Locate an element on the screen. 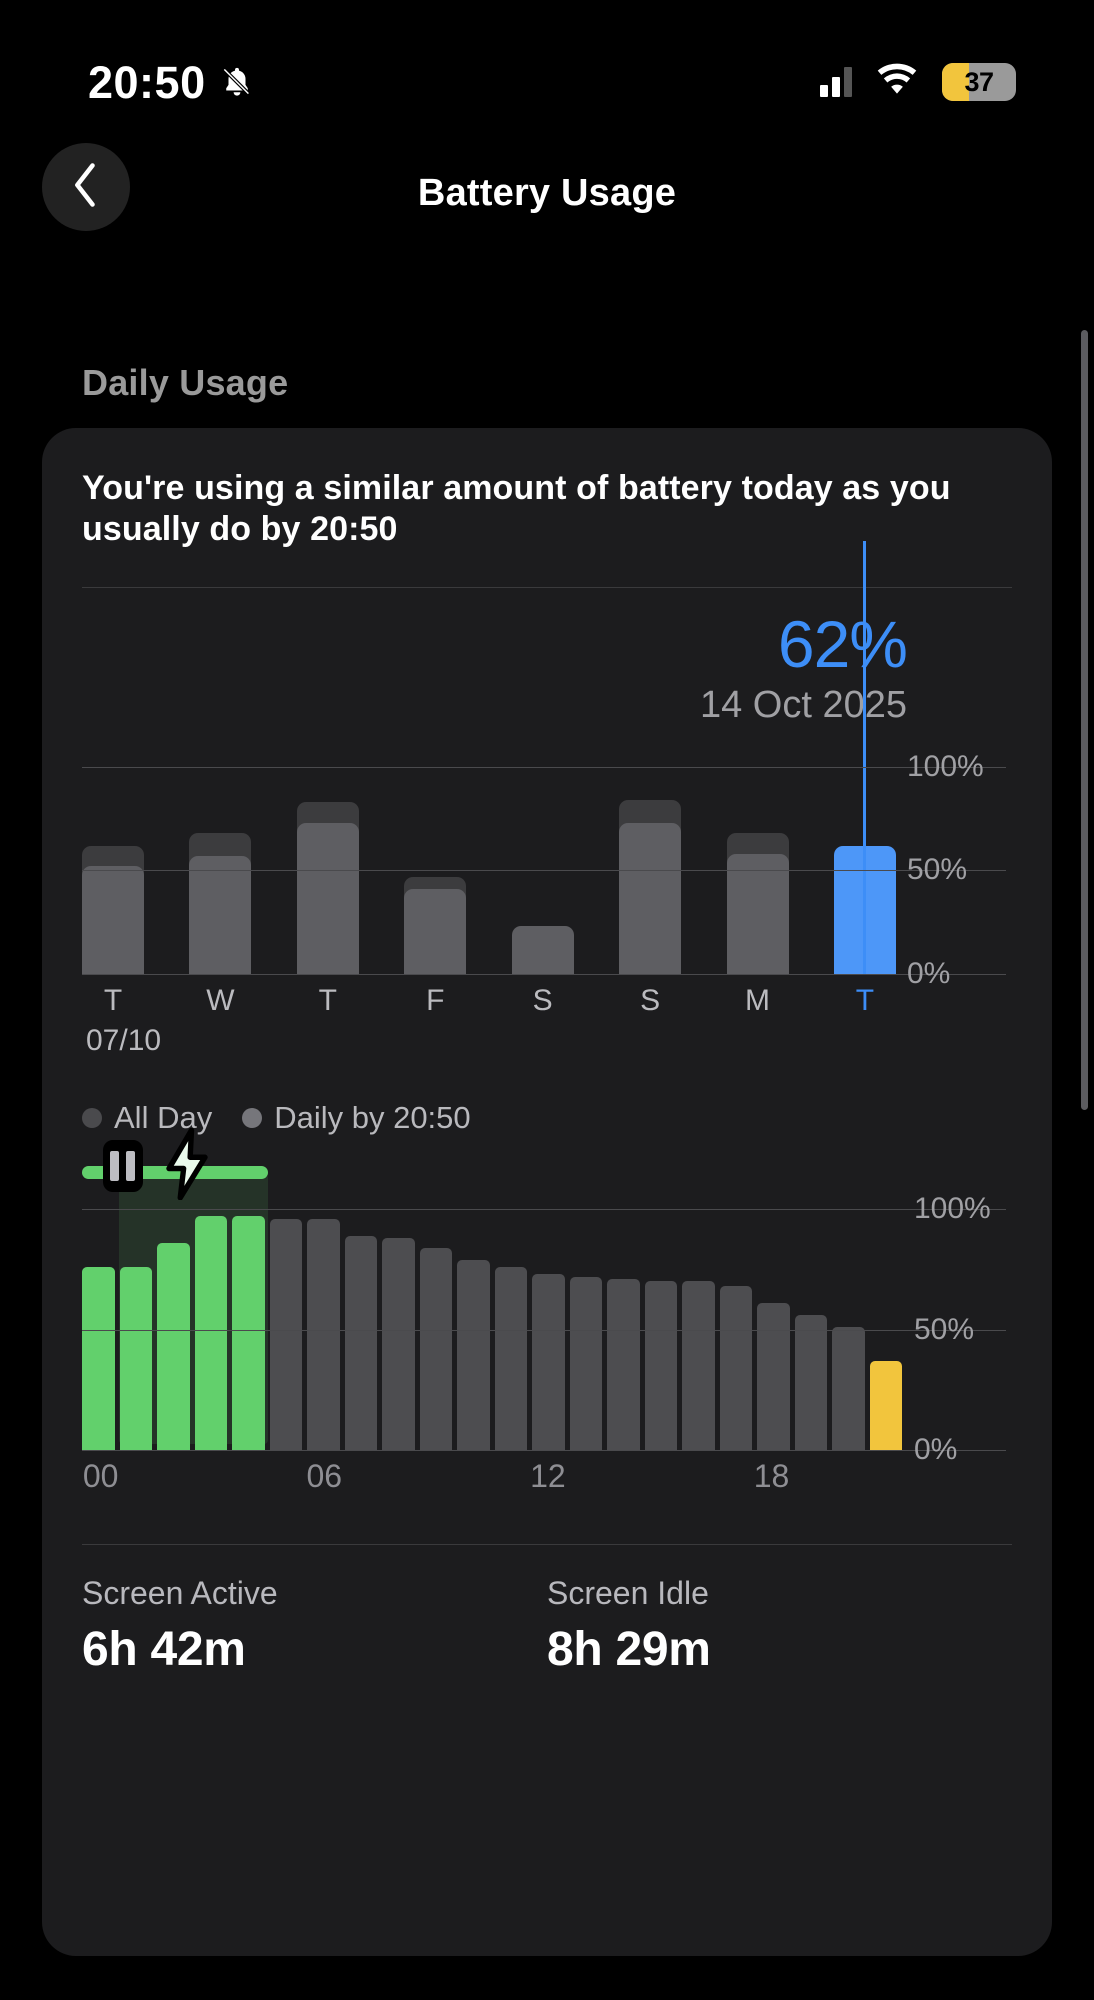  summary-percent: 62% is located at coordinates (842, 643).